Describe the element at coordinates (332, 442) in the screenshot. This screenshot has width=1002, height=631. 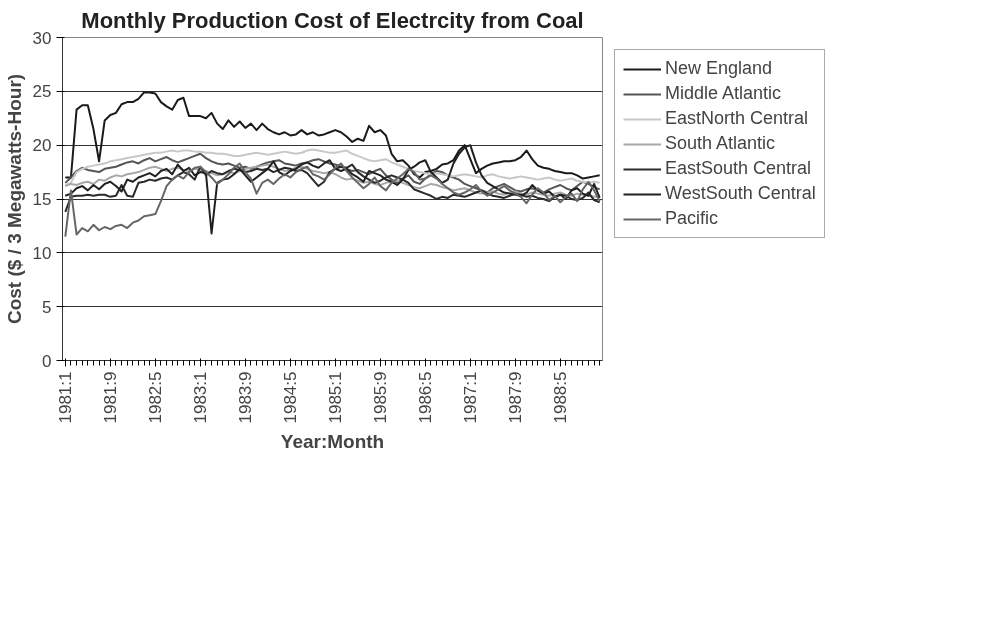
I see `x-axis-title: Year:Month` at that location.